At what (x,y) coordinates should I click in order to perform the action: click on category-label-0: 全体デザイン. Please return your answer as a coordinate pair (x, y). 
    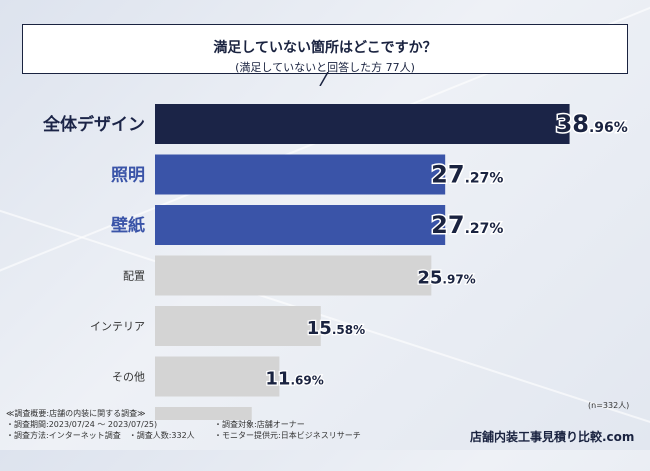
    Looking at the image, I should click on (93, 124).